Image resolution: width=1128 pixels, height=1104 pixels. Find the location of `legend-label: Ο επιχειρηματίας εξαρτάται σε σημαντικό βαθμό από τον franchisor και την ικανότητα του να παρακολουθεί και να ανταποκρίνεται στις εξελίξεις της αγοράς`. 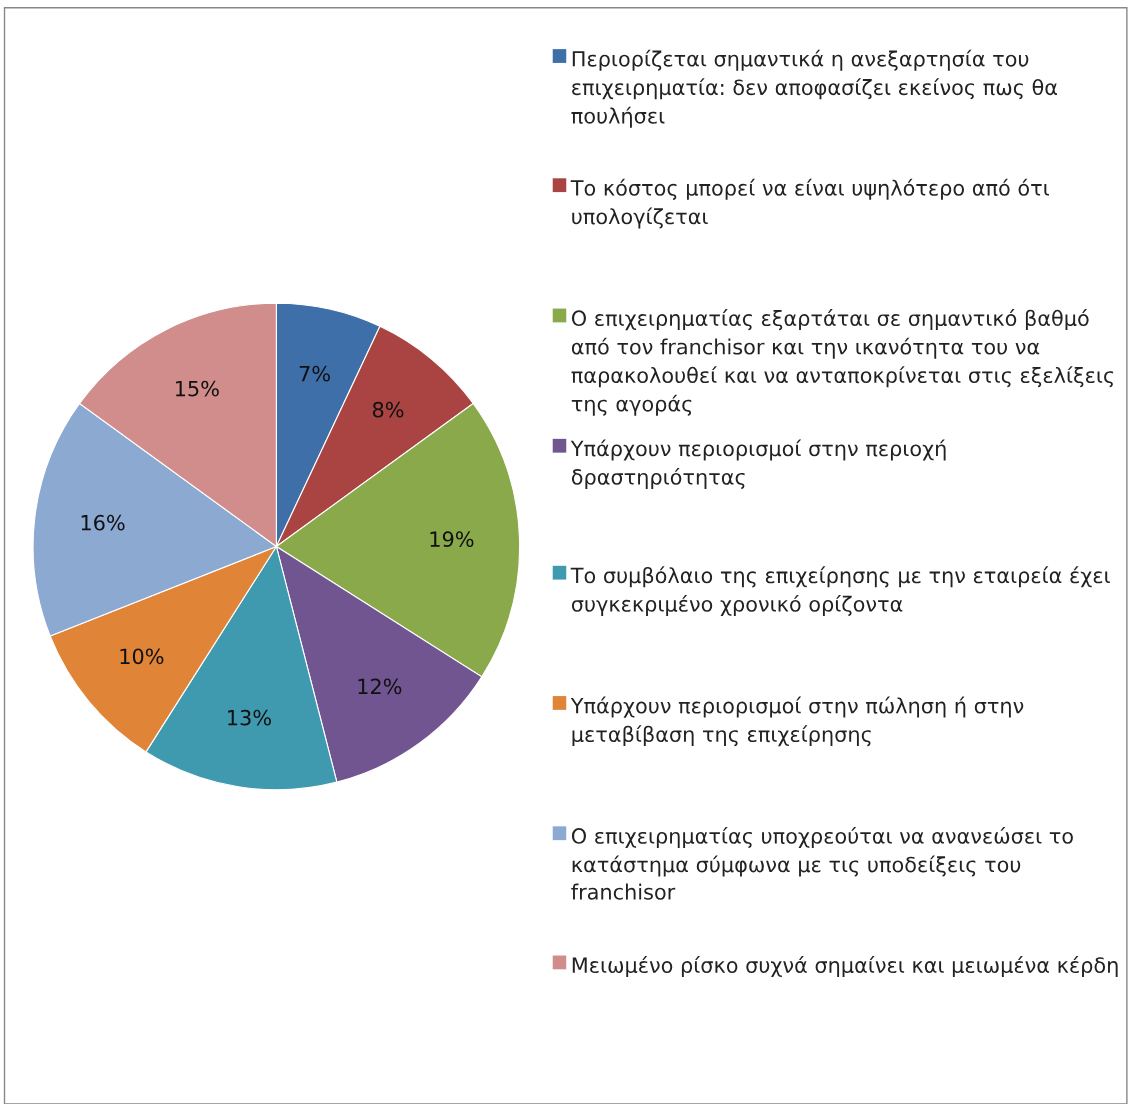

legend-label: Ο επιχειρηματίας εξαρτάται σε σημαντικό βαθμό από τον franchisor και την ικανότητα του να παρακολουθεί και να ανταποκρίνεται στις εξελίξεις της αγοράς is located at coordinates (842, 362).